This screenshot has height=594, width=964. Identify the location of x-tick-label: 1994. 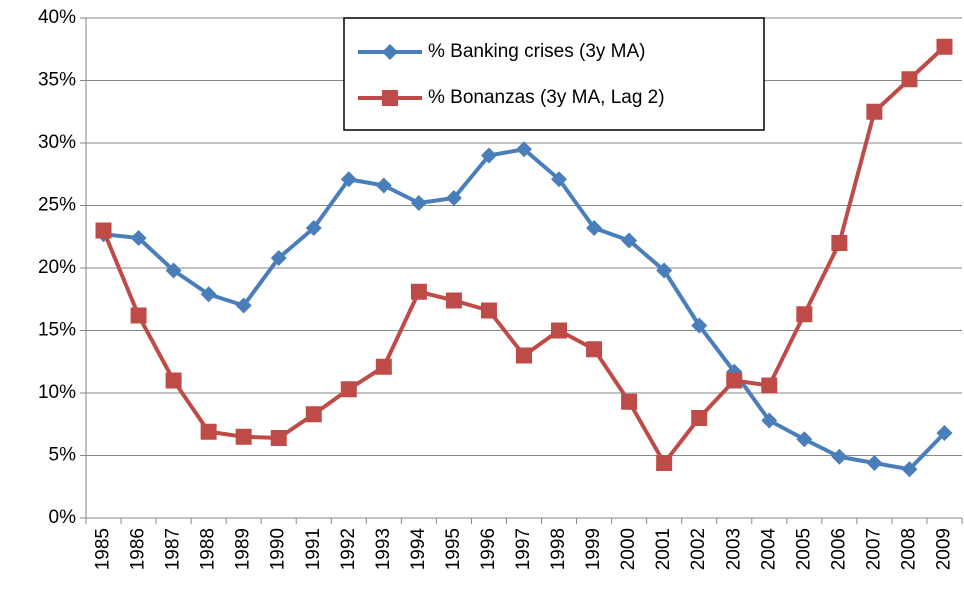
(418, 549).